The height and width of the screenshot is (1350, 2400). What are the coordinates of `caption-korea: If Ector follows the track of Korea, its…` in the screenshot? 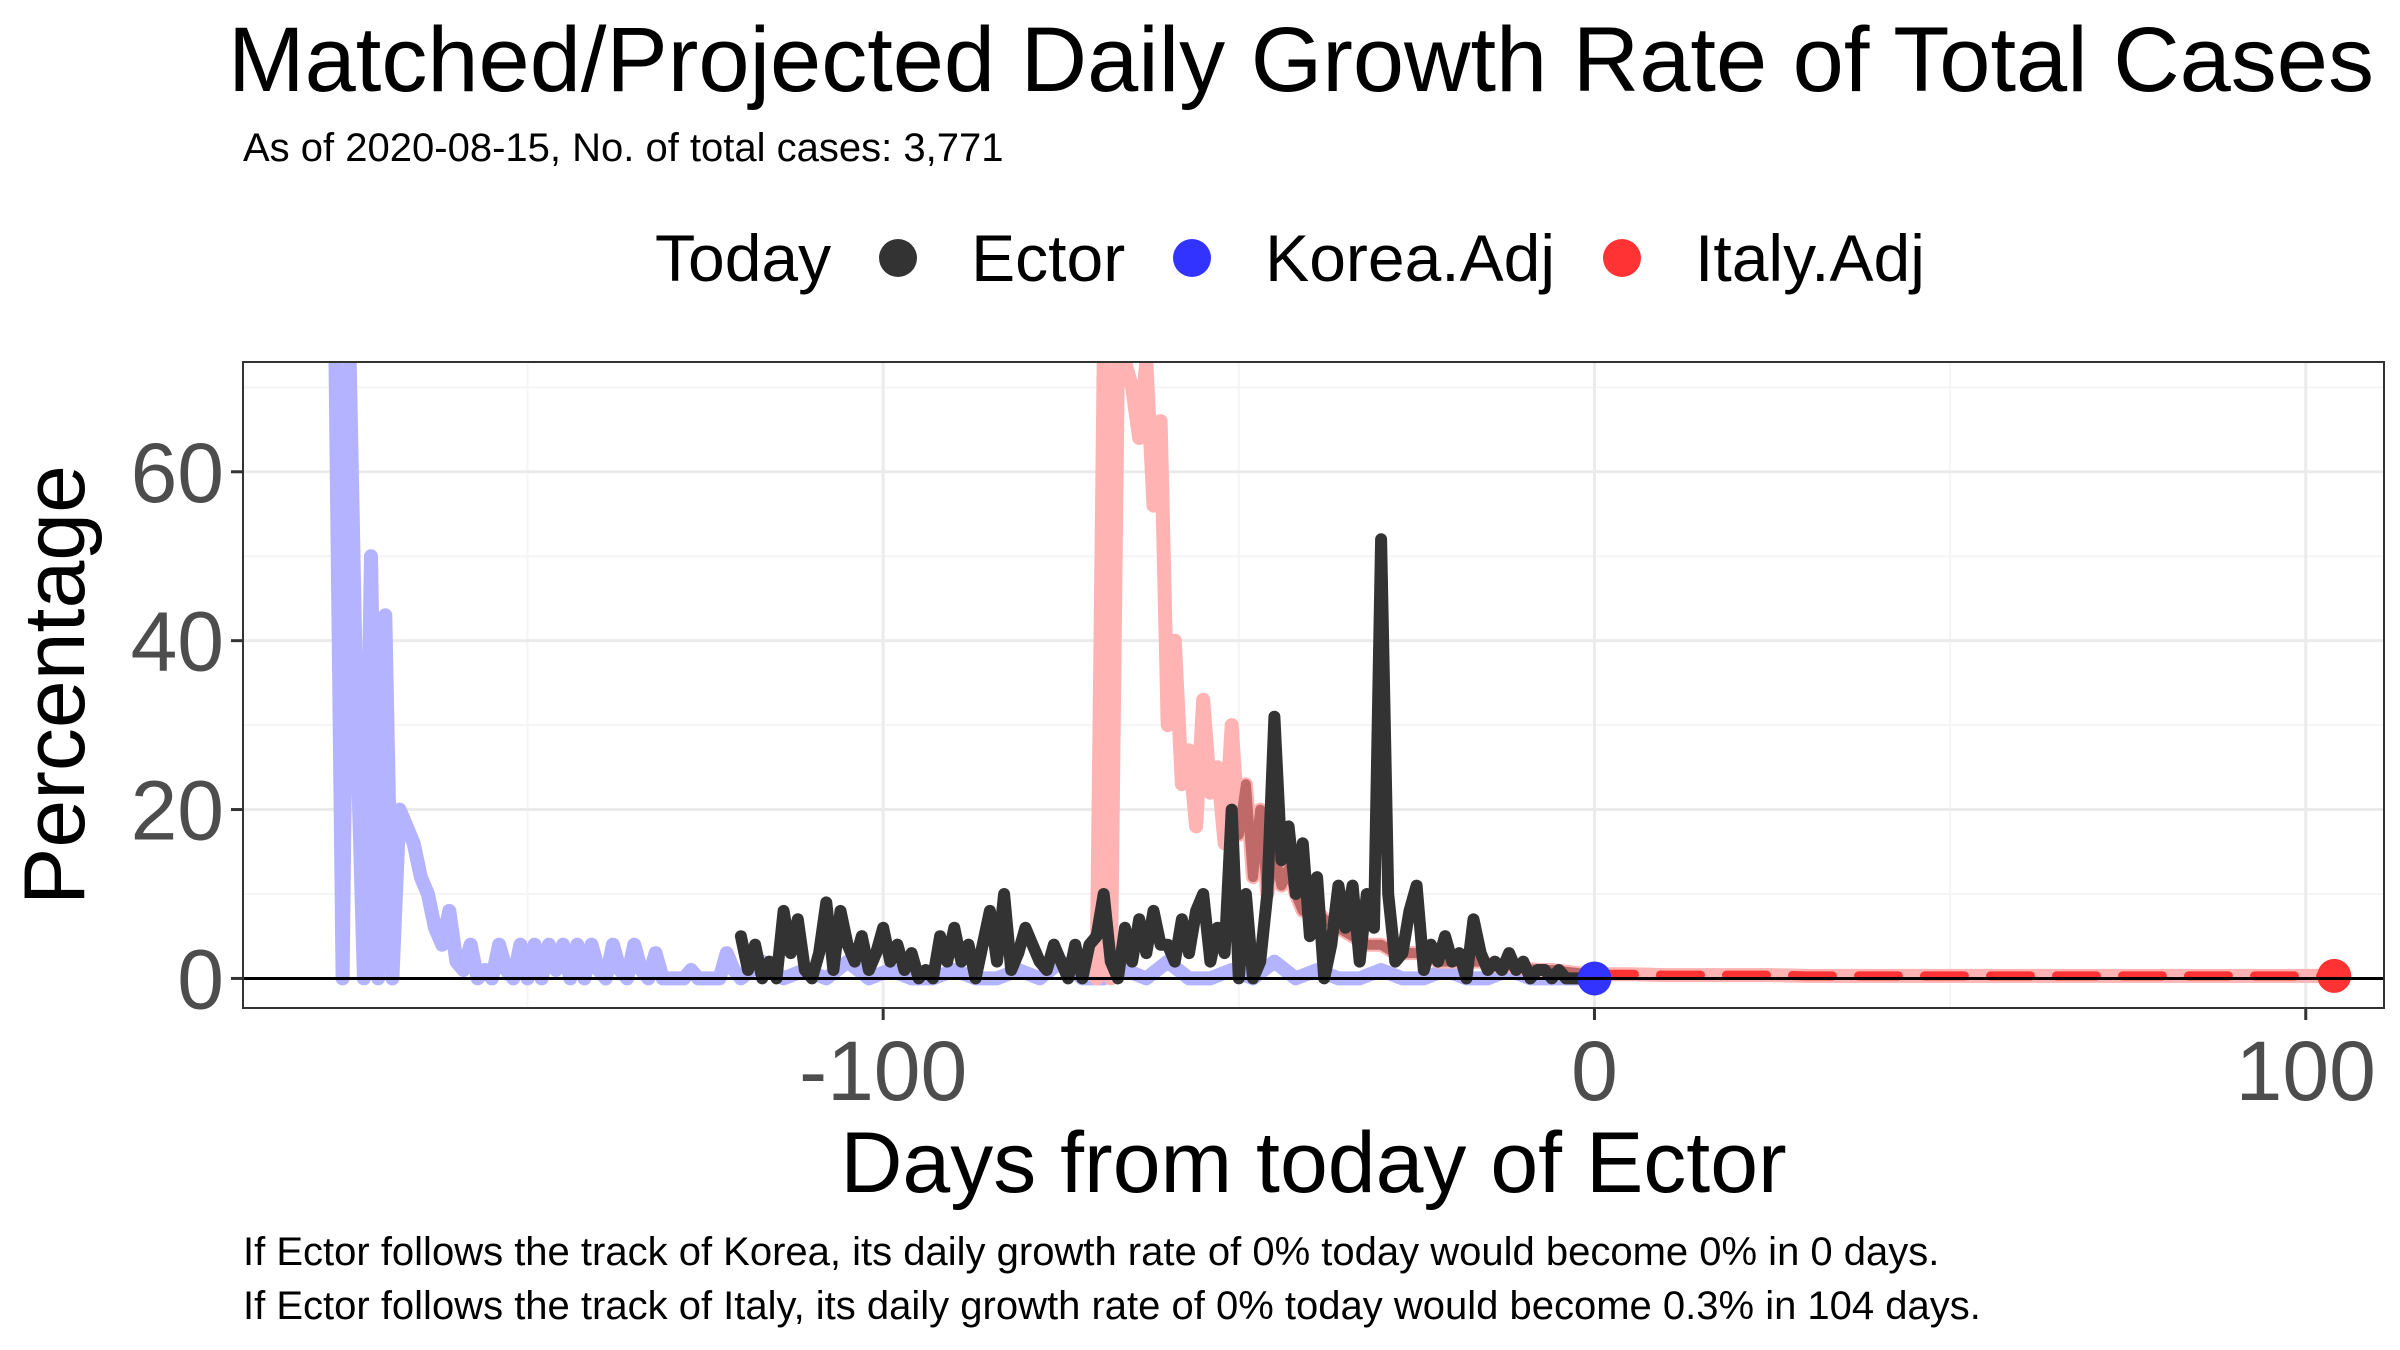 It's located at (1091, 1252).